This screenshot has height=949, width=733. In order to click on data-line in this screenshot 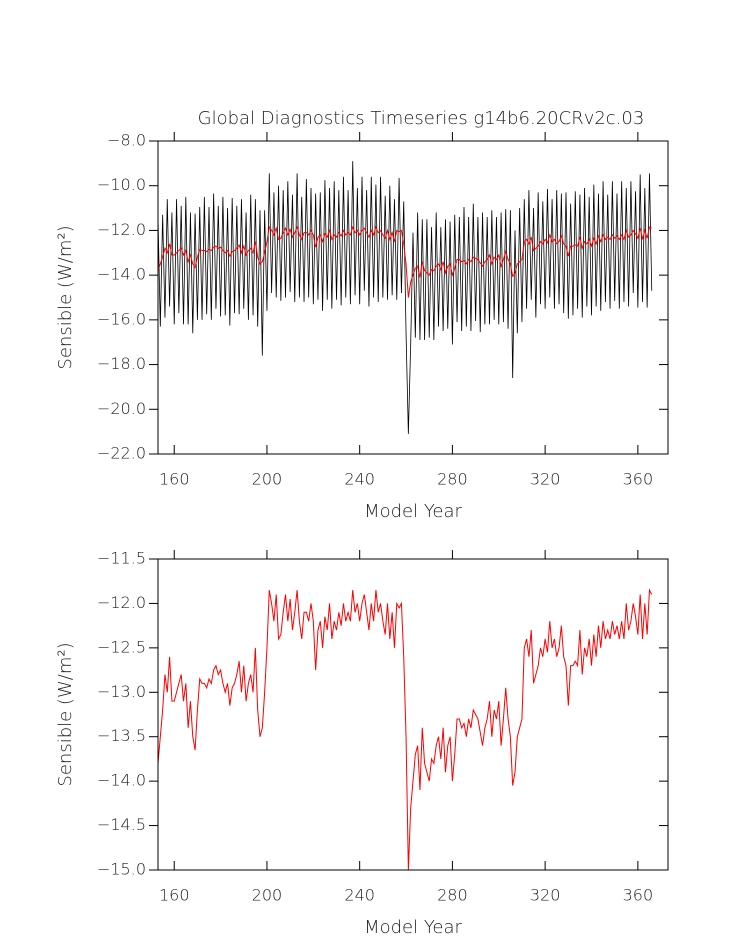, I will do `click(404, 261)`.